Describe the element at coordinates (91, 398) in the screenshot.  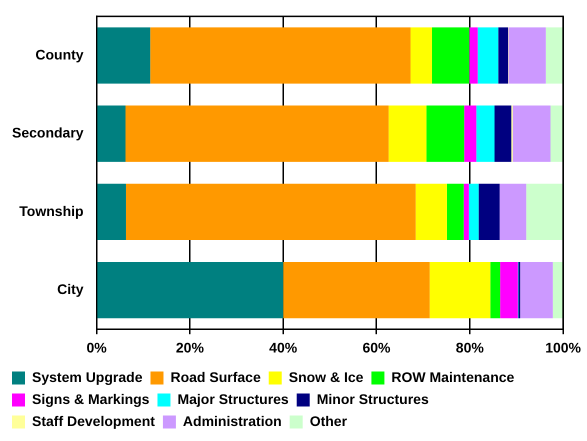
I see `legend-label: Signs & Markings` at that location.